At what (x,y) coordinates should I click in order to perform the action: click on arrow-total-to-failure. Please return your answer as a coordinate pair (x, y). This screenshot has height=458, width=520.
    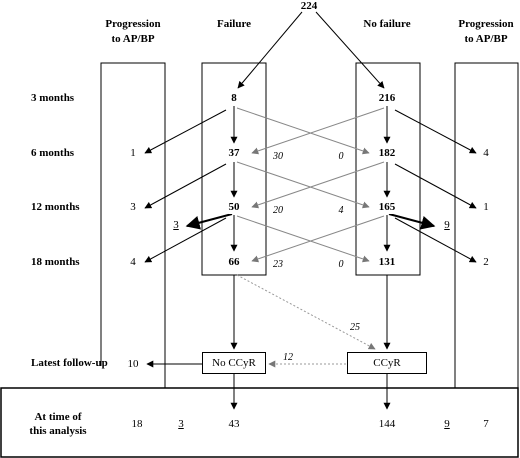
    Looking at the image, I should click on (270, 50).